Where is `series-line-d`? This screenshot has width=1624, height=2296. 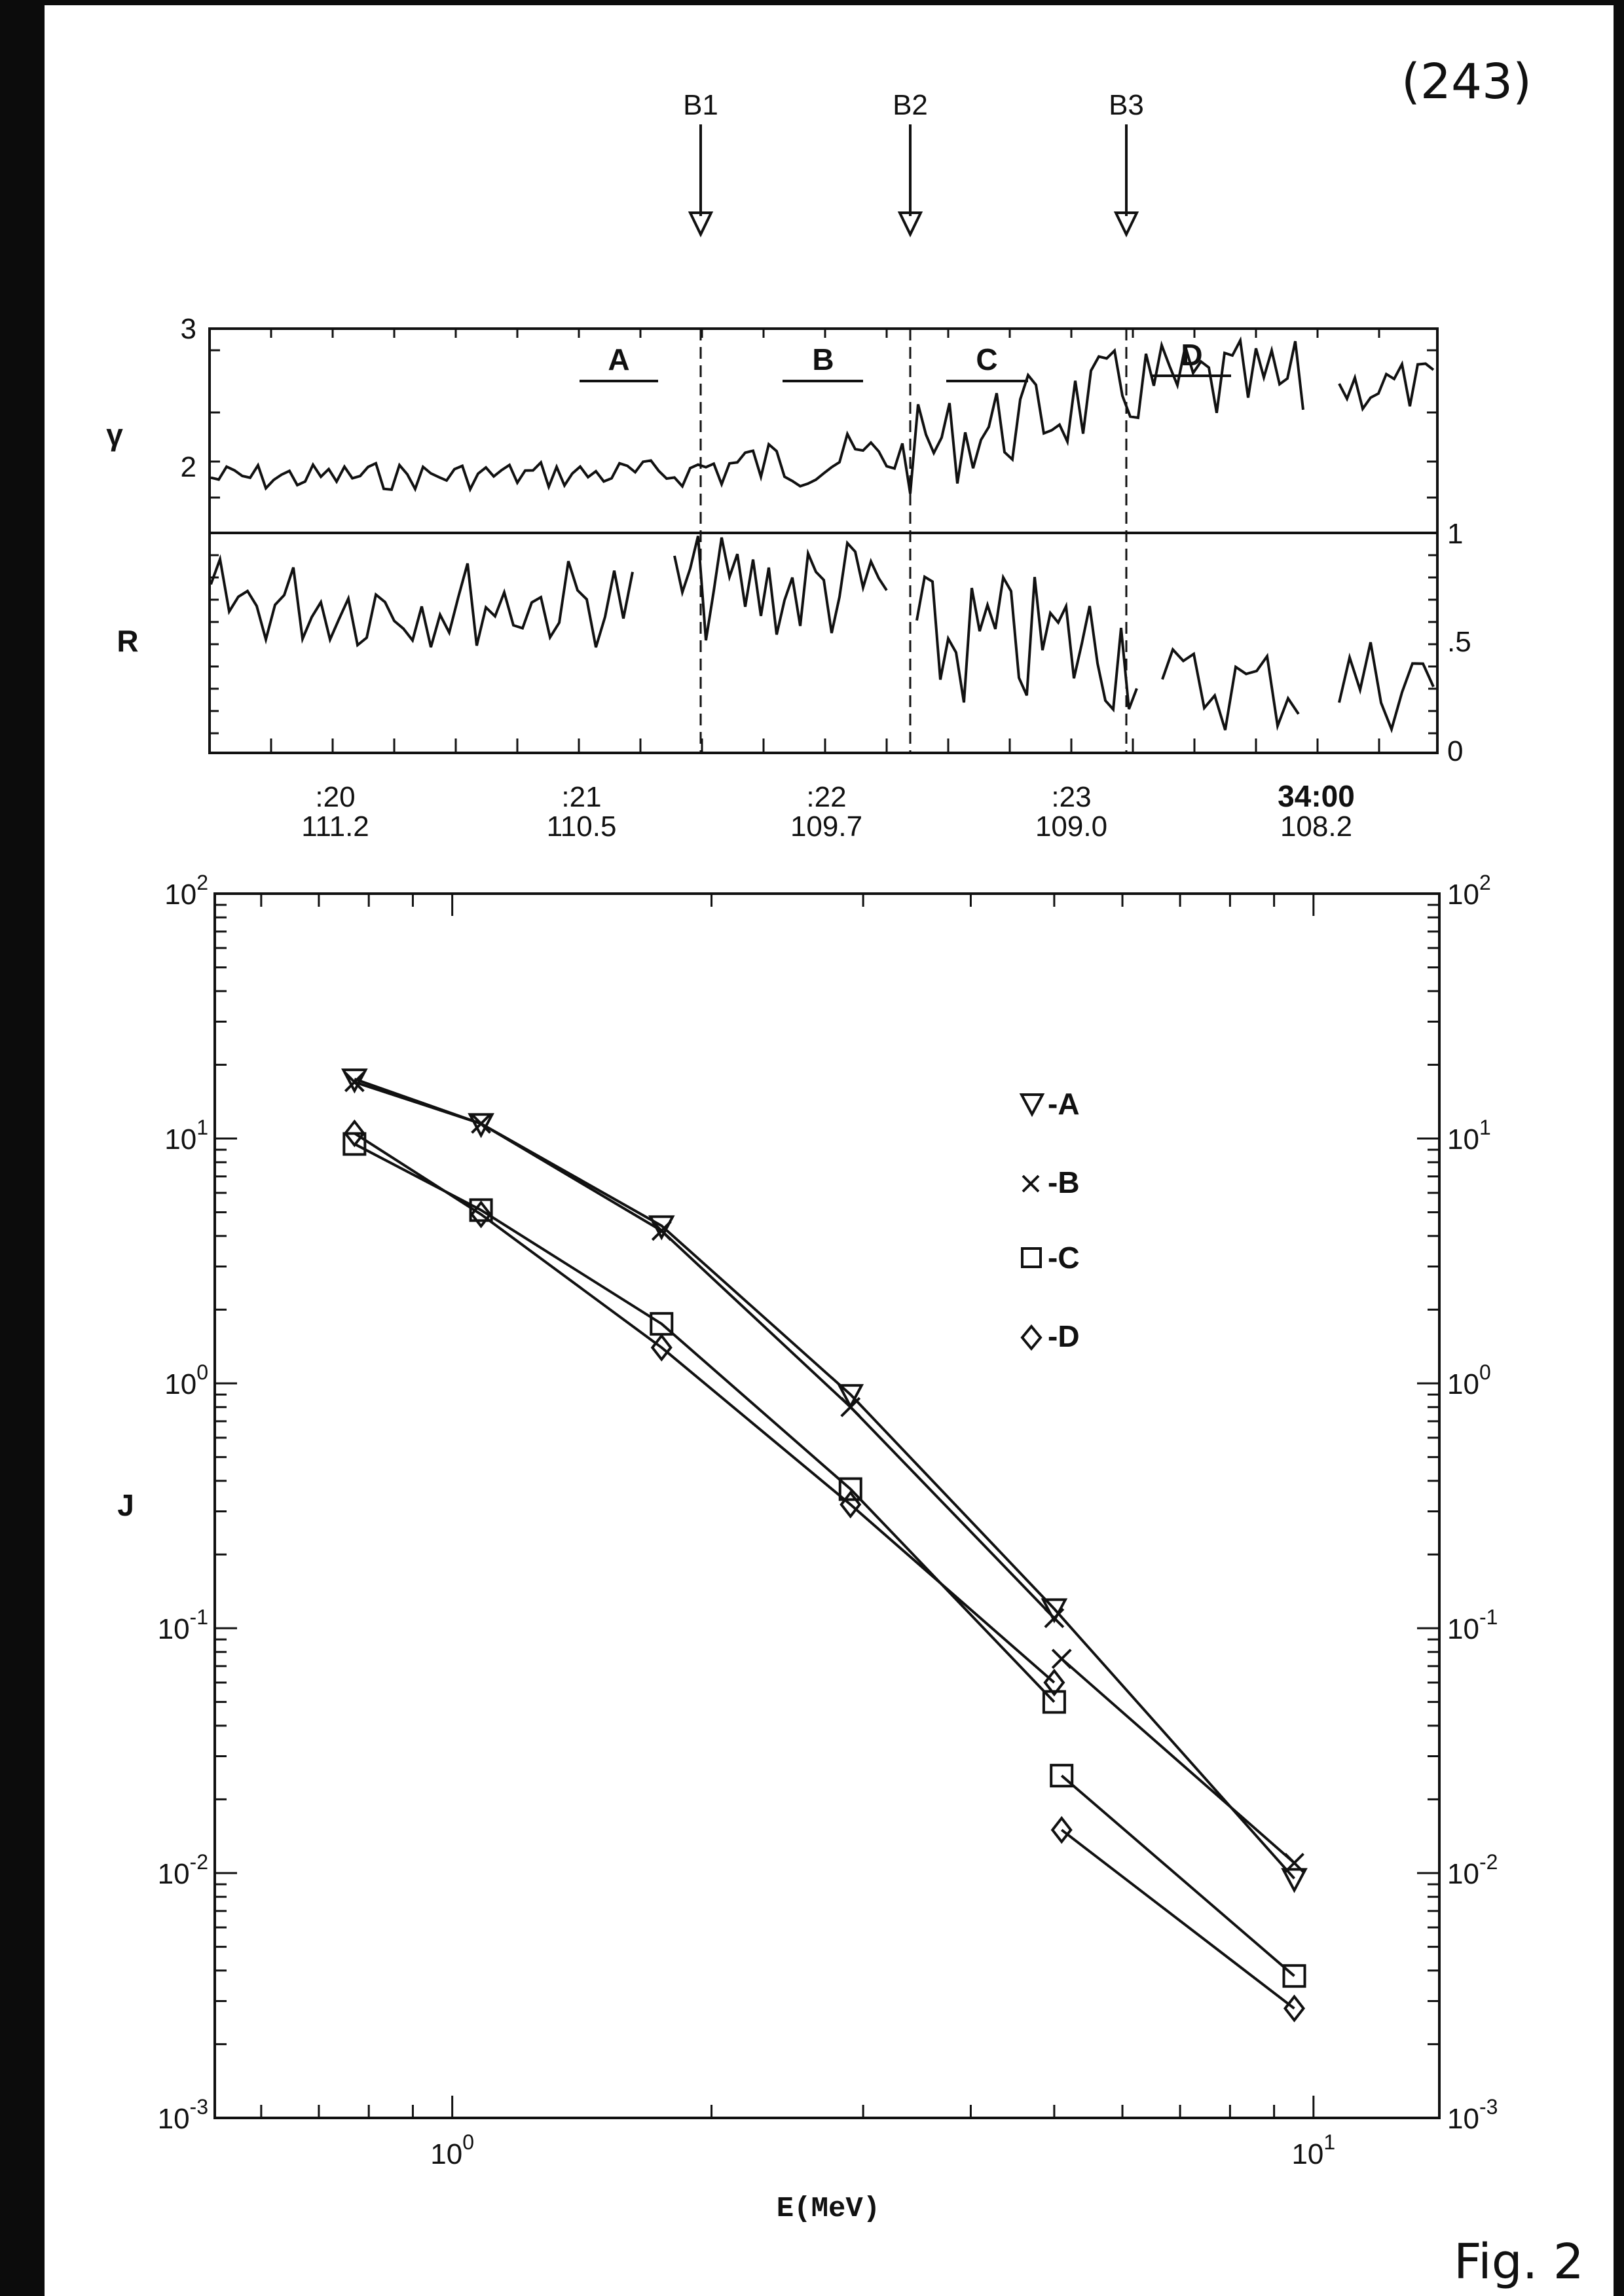 series-line-d is located at coordinates (705, 1408).